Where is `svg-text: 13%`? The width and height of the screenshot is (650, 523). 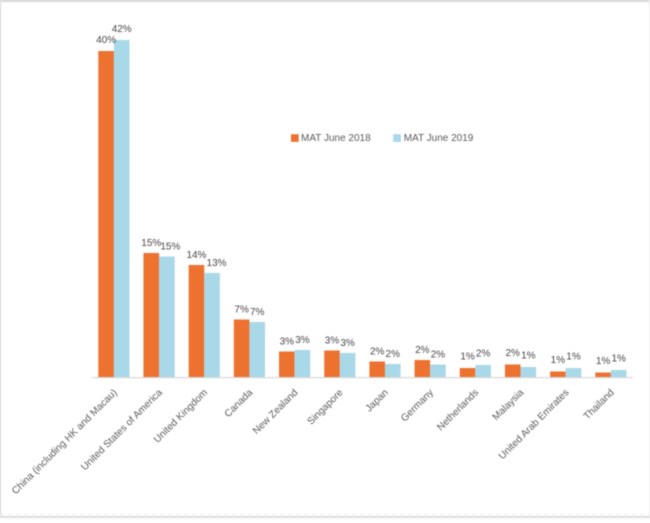
svg-text: 13% is located at coordinates (217, 263).